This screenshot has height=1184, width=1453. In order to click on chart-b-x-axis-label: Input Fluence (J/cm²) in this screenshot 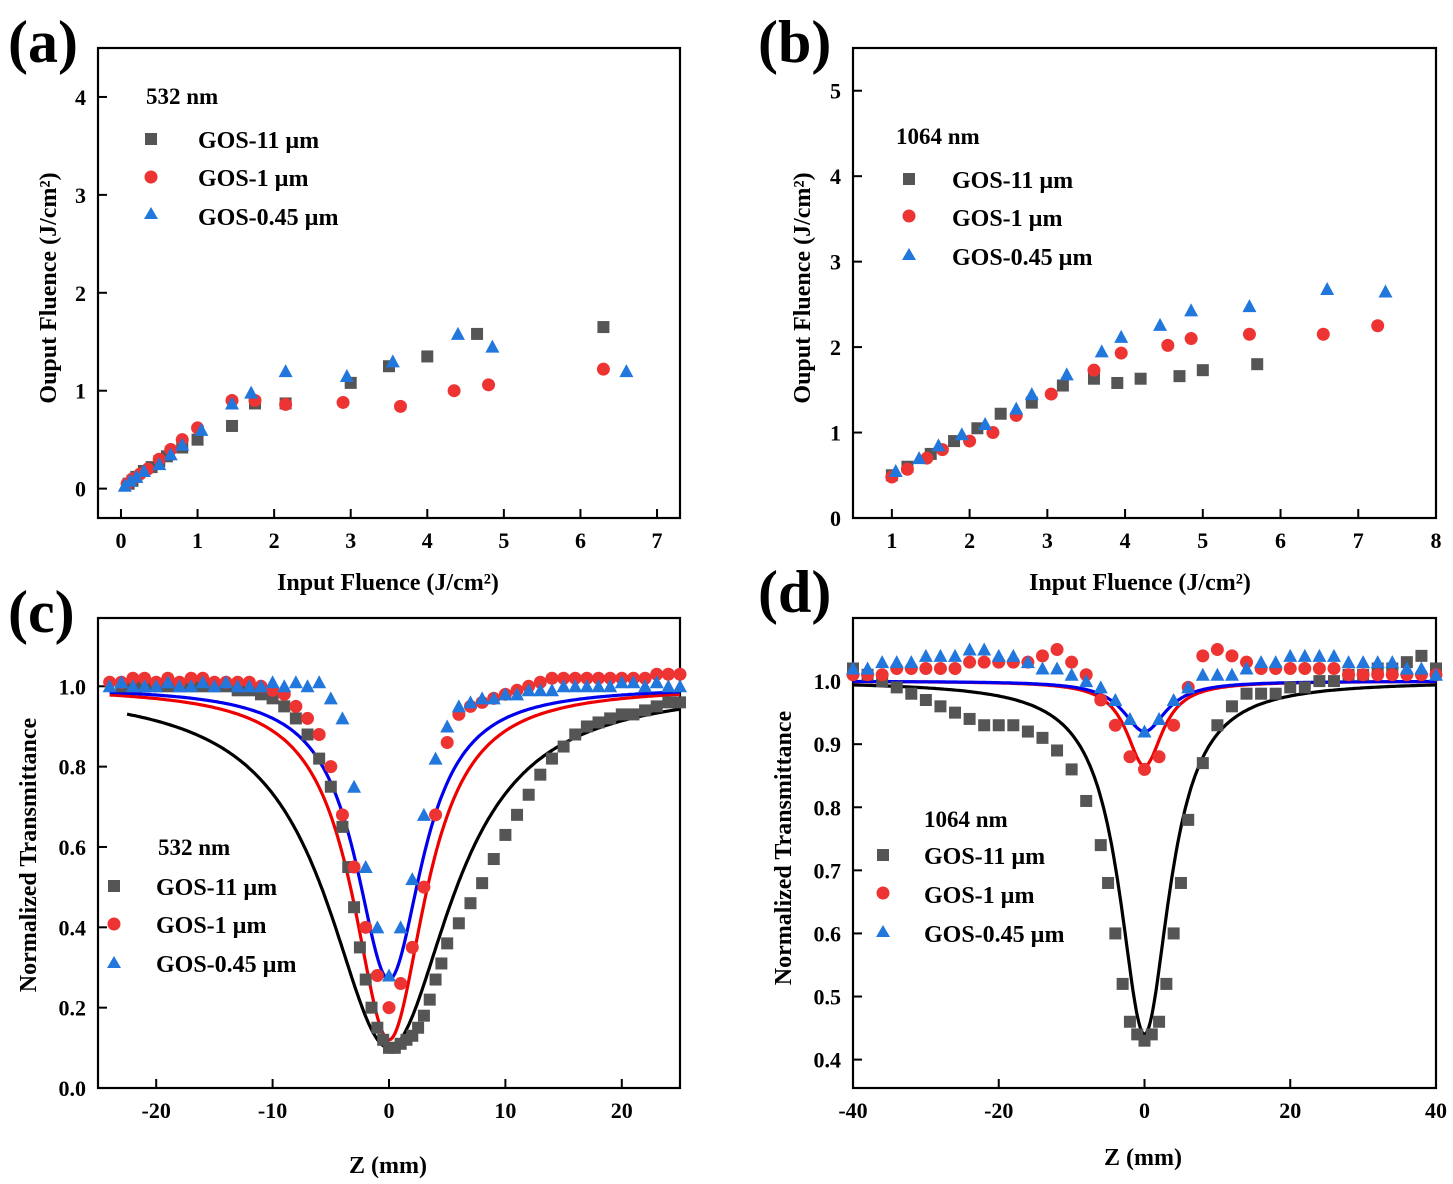, I will do `click(1140, 583)`.